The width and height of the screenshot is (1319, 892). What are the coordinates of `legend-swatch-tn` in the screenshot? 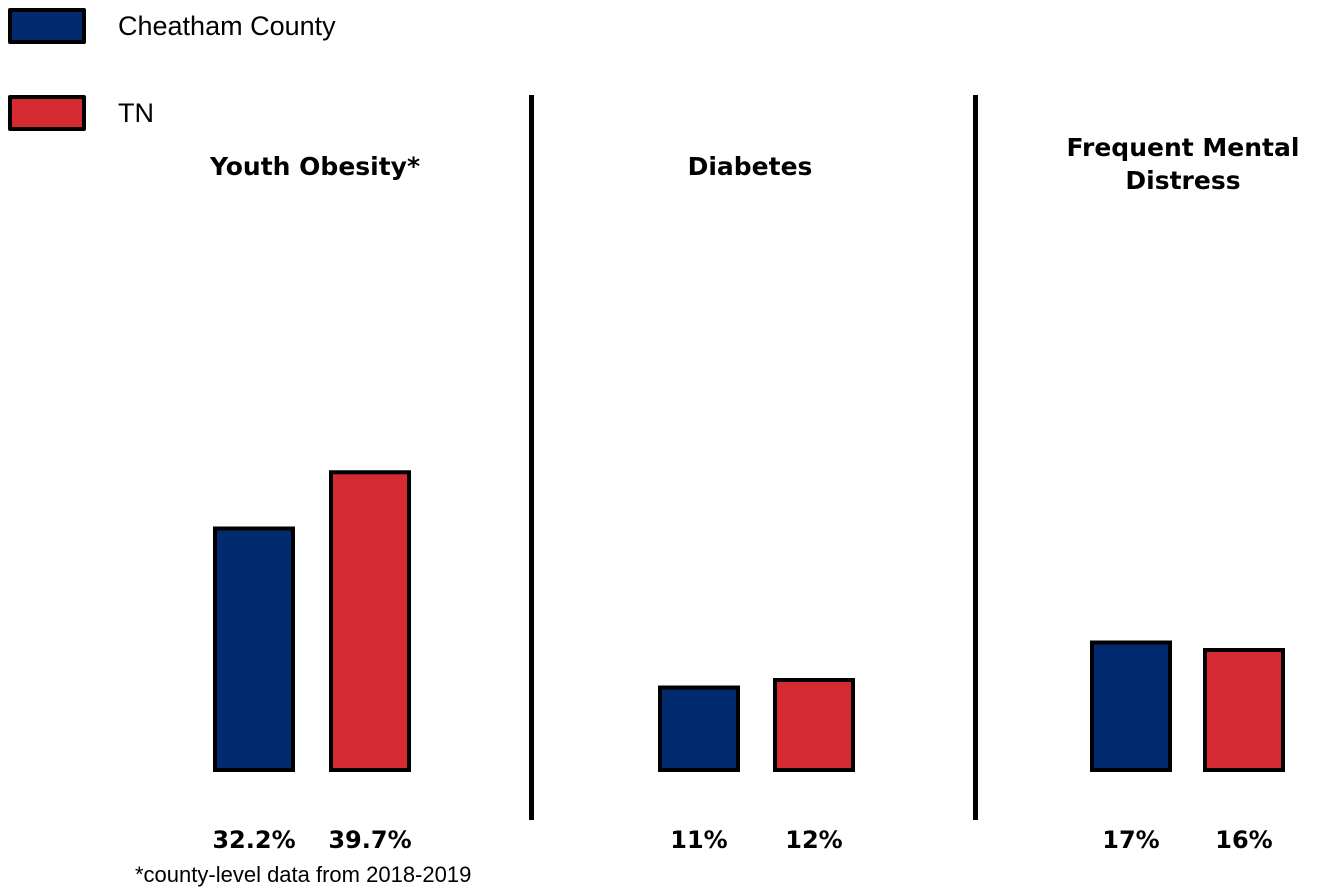 It's located at (47, 113).